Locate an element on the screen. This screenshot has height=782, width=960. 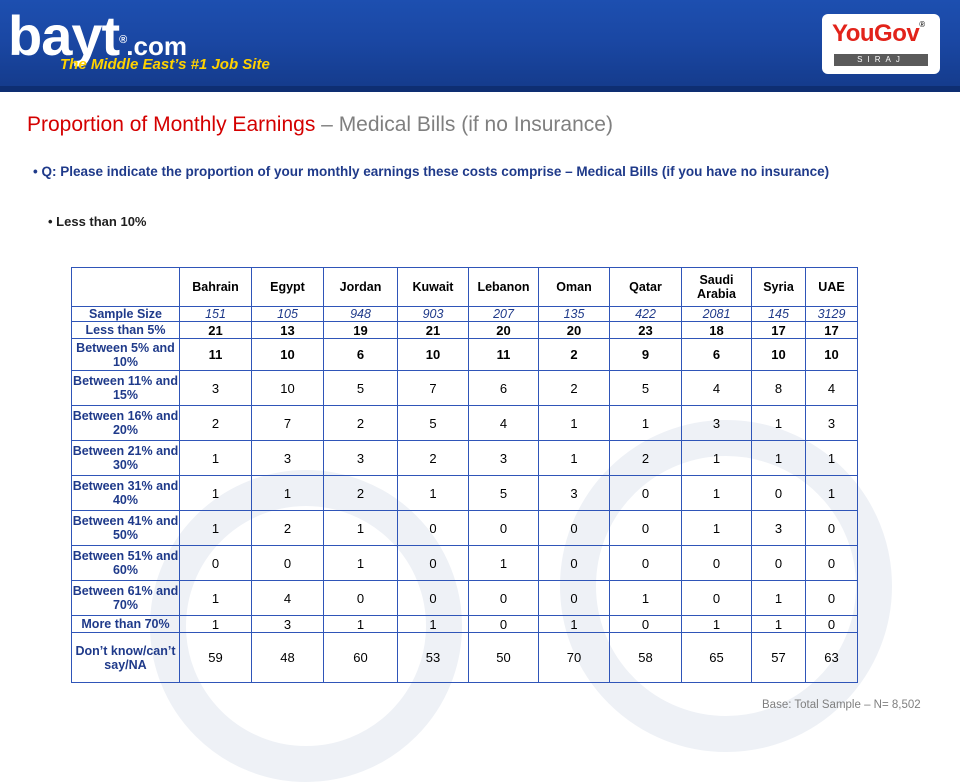
table-row: More than 70% 1 3 1 1 0 1 0 1 1 0 is located at coordinates (464, 624).